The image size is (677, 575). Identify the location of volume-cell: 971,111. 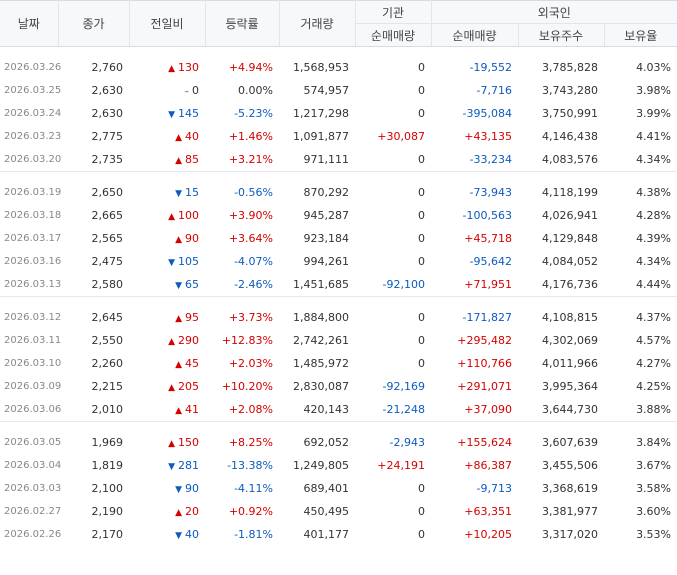
(326, 159).